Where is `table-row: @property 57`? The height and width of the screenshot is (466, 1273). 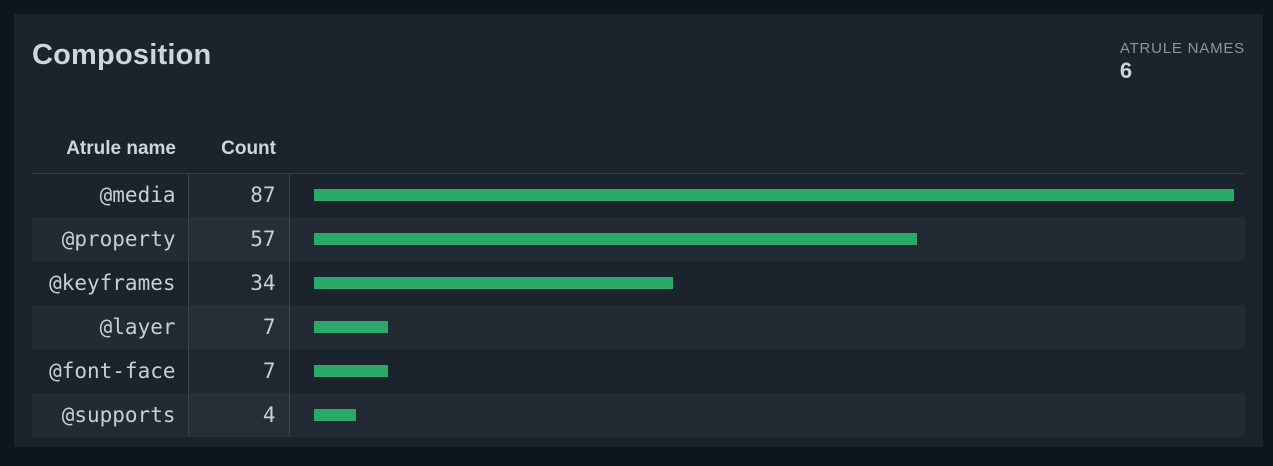 table-row: @property 57 is located at coordinates (638, 239).